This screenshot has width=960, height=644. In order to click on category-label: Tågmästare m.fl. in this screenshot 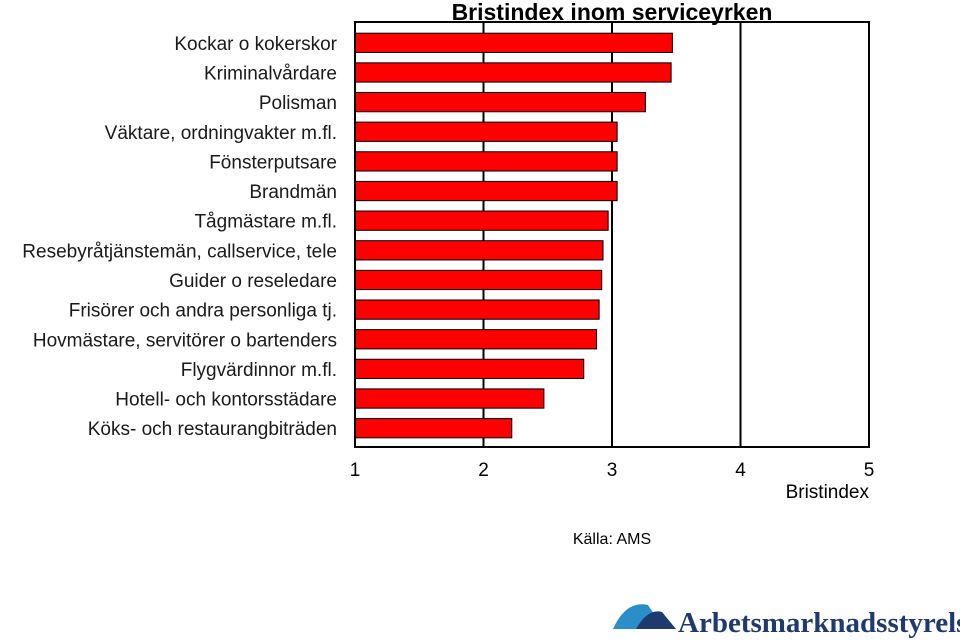, I will do `click(265, 222)`.